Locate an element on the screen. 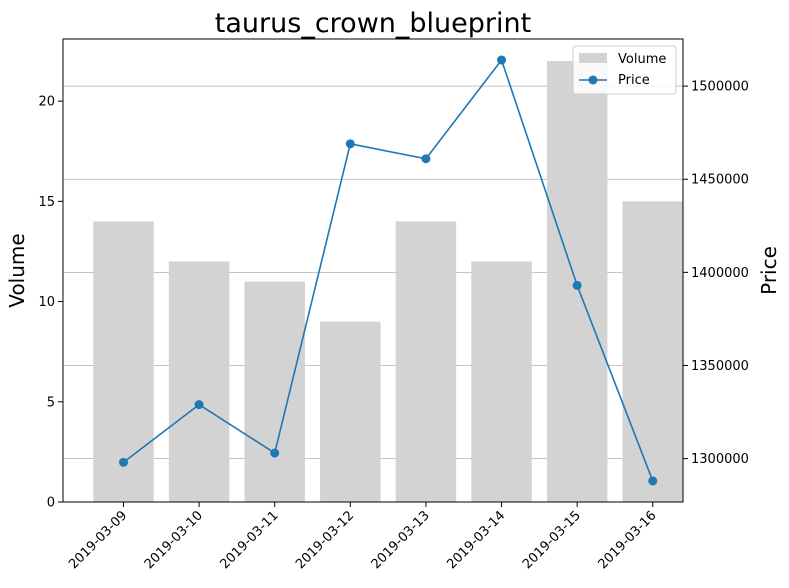 The width and height of the screenshot is (789, 588). legend-label-price: Price is located at coordinates (634, 80).